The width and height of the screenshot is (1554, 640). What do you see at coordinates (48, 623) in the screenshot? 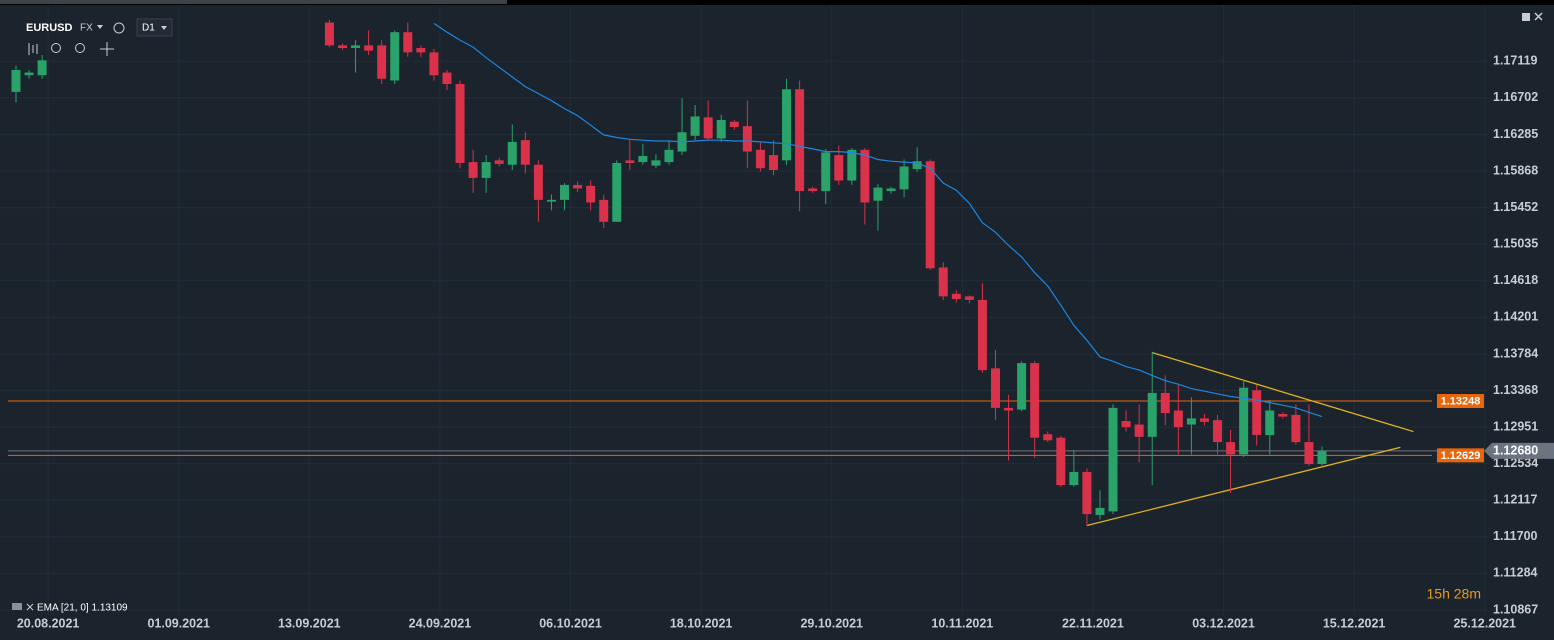
I see `x-tick-label: 20.08.2021` at bounding box center [48, 623].